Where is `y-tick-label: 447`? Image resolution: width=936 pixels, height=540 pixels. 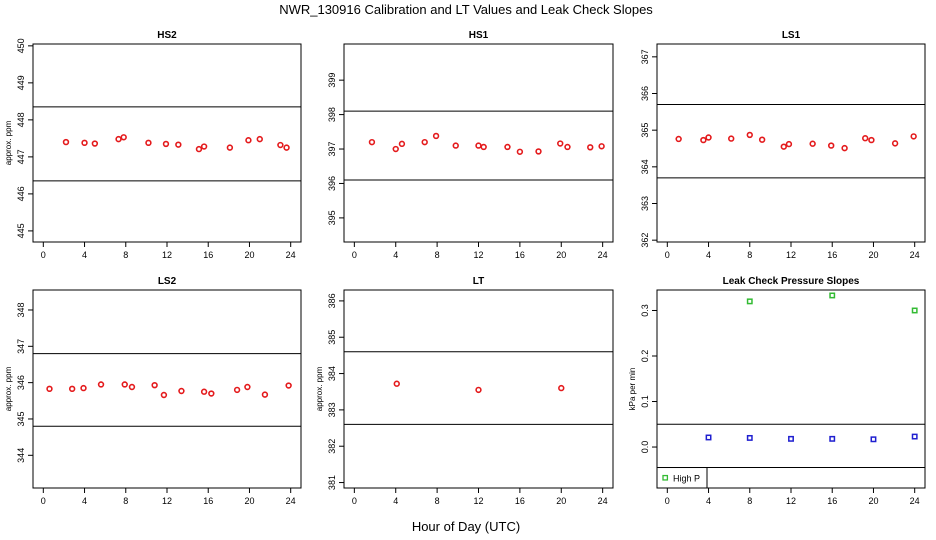
y-tick-label: 447 is located at coordinates (21, 156).